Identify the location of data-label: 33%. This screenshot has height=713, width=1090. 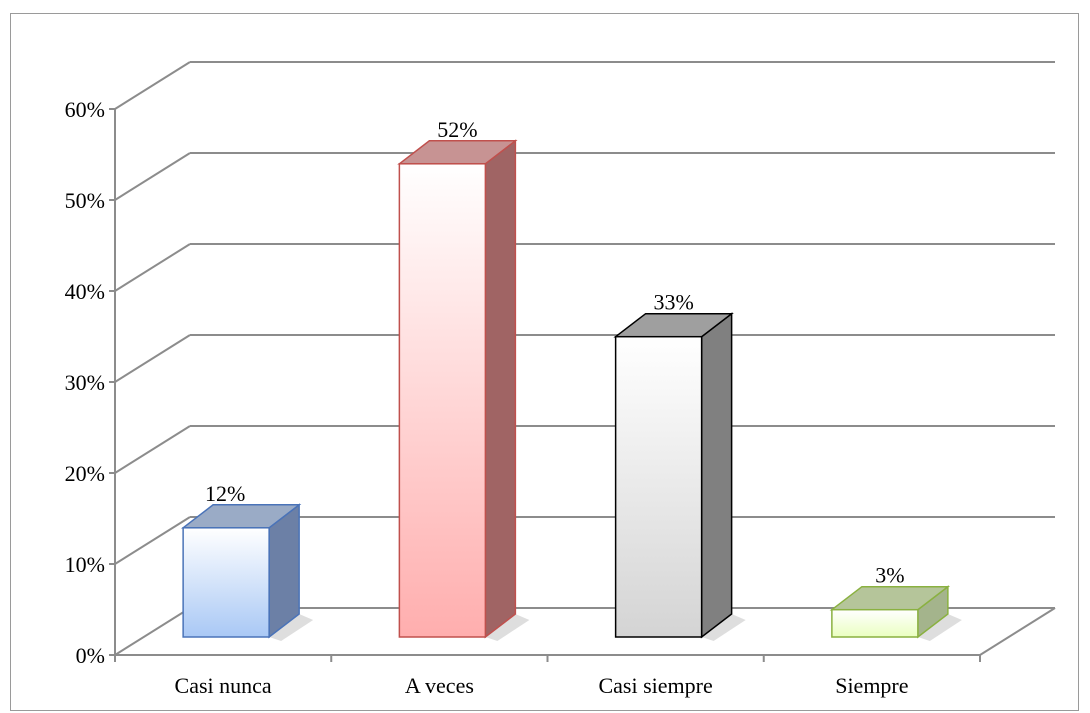
(673, 302).